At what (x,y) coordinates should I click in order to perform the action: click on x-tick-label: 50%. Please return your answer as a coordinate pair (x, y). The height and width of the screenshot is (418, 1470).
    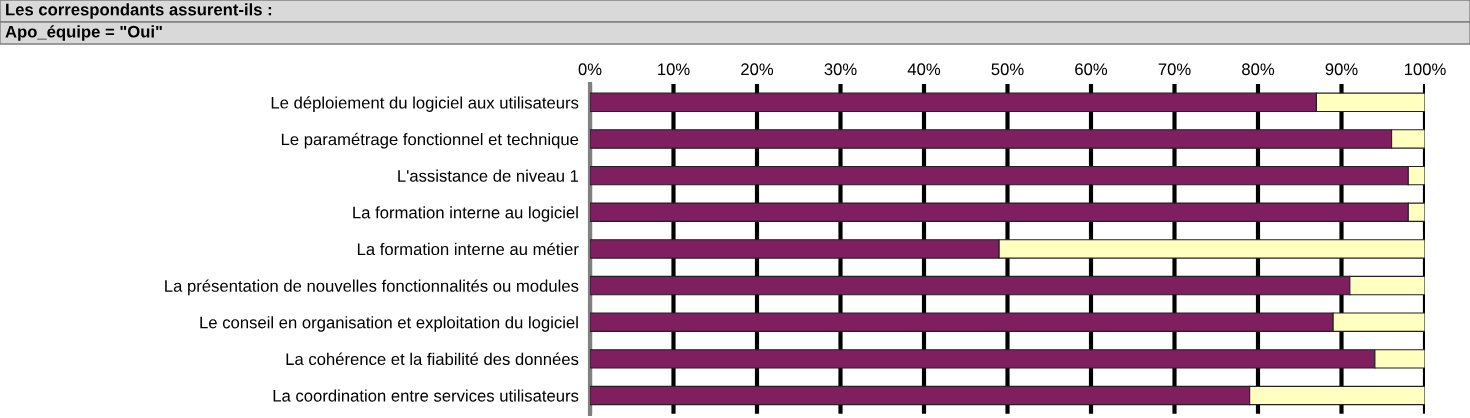
    Looking at the image, I should click on (1007, 69).